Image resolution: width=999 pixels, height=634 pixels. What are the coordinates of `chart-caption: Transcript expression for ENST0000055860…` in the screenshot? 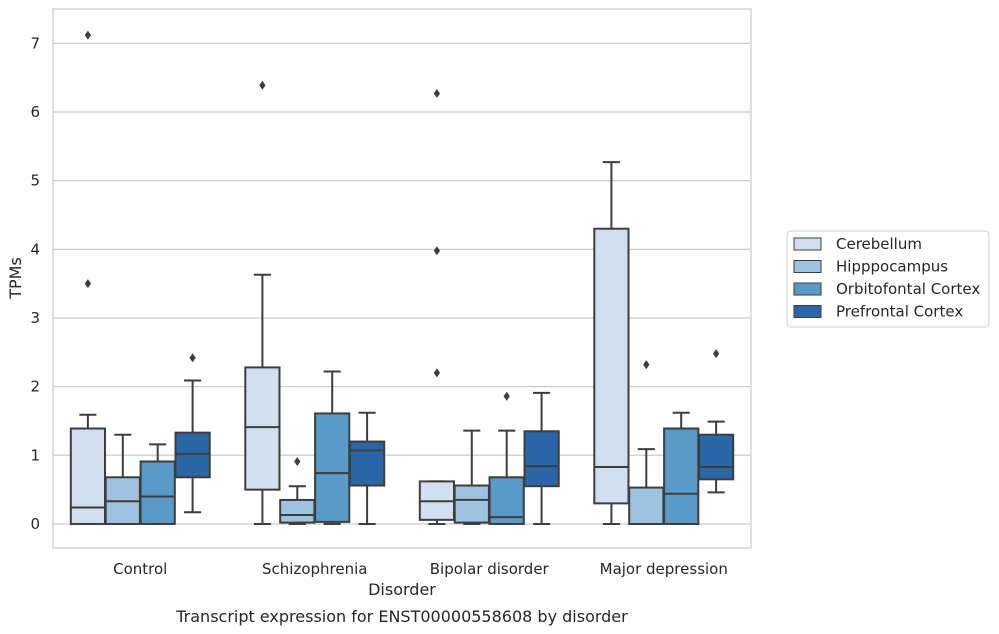 It's located at (401, 616).